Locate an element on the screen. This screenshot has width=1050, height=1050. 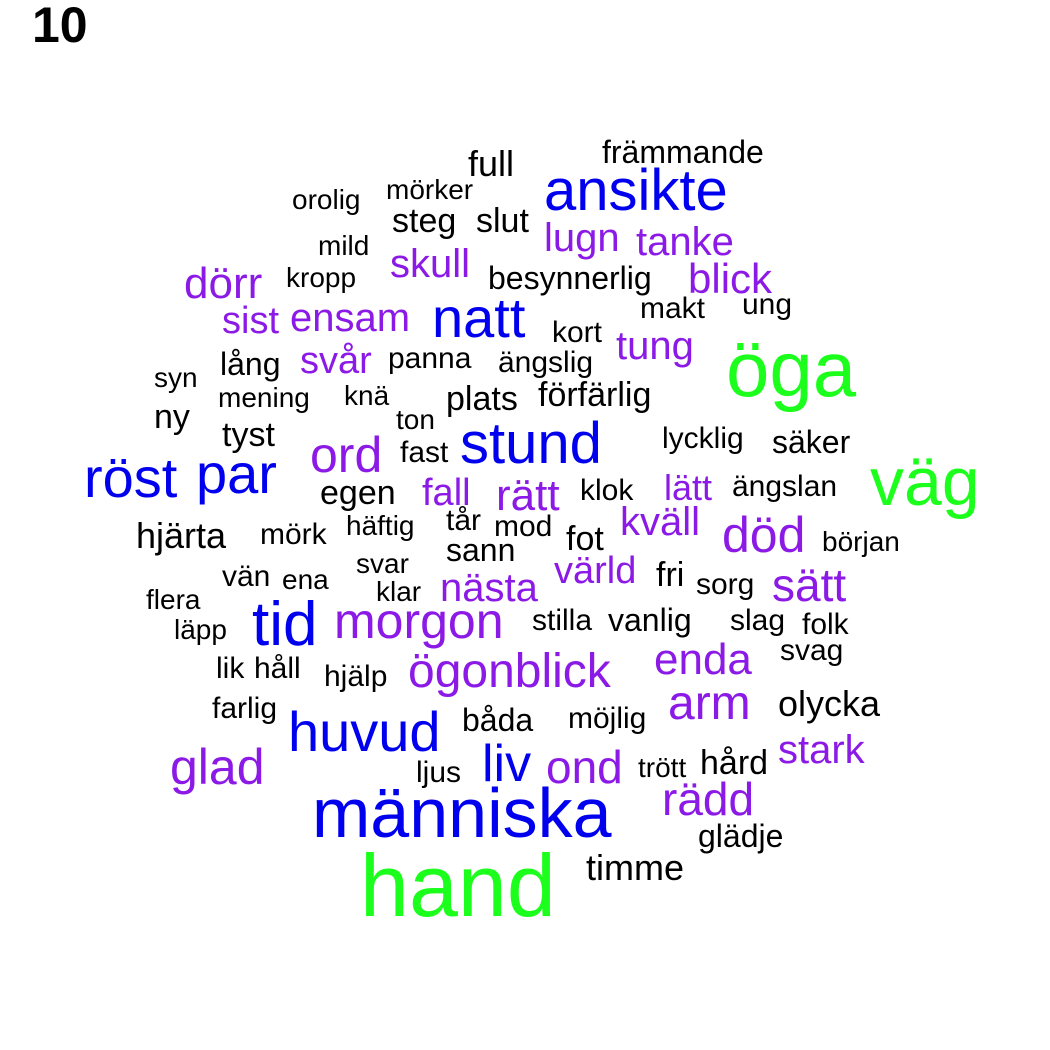
cloud-word: glad is located at coordinates (217, 767).